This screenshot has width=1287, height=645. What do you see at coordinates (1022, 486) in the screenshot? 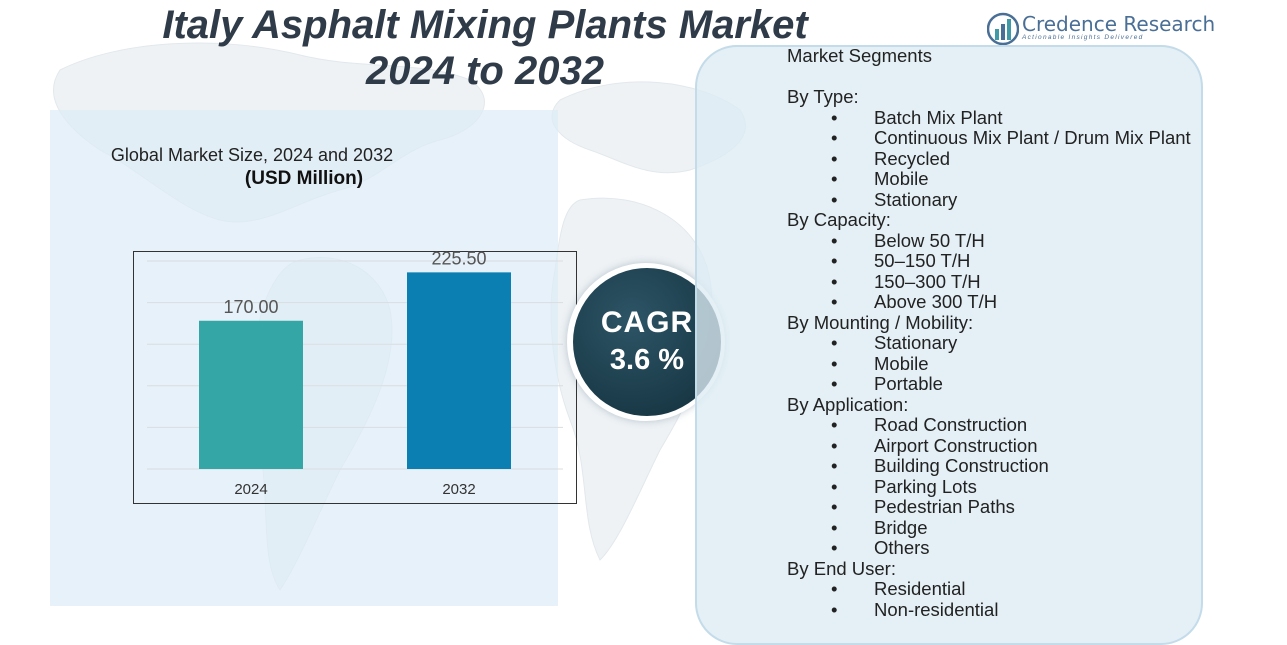
I see `segment-item: • Parking Lots` at bounding box center [1022, 486].